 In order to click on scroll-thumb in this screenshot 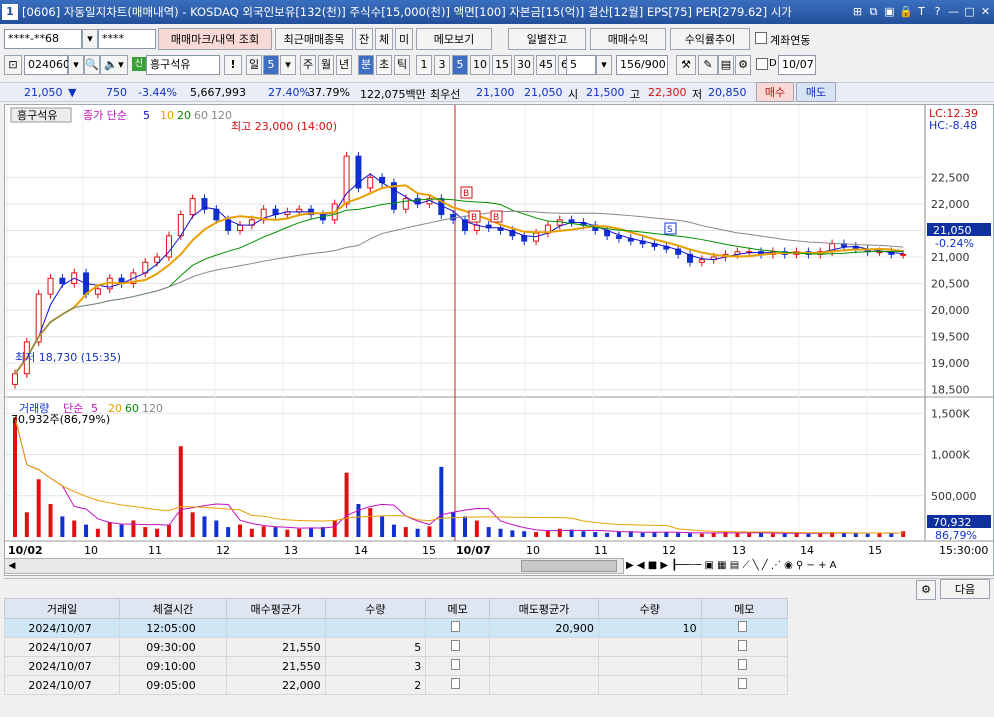, I will do `click(569, 566)`.